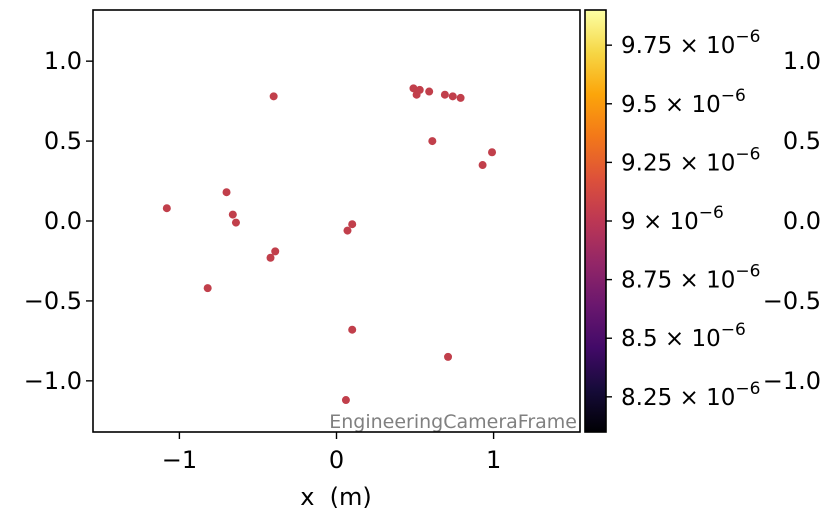 The width and height of the screenshot is (824, 513). Describe the element at coordinates (690, 395) in the screenshot. I see `colorbar-tick-label: 8.25 × 10⁻⁶` at that location.